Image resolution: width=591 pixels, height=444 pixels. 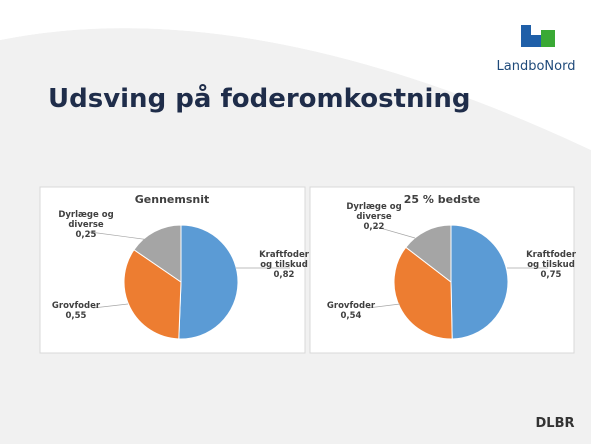 I want to click on data-label: Grovfoder 0,55, so click(x=76, y=311).